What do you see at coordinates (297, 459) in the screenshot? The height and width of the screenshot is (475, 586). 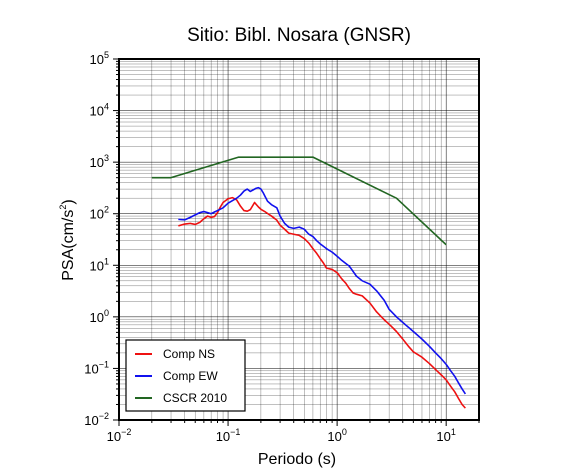 I see `x-axis-label: Periodo (s)` at bounding box center [297, 459].